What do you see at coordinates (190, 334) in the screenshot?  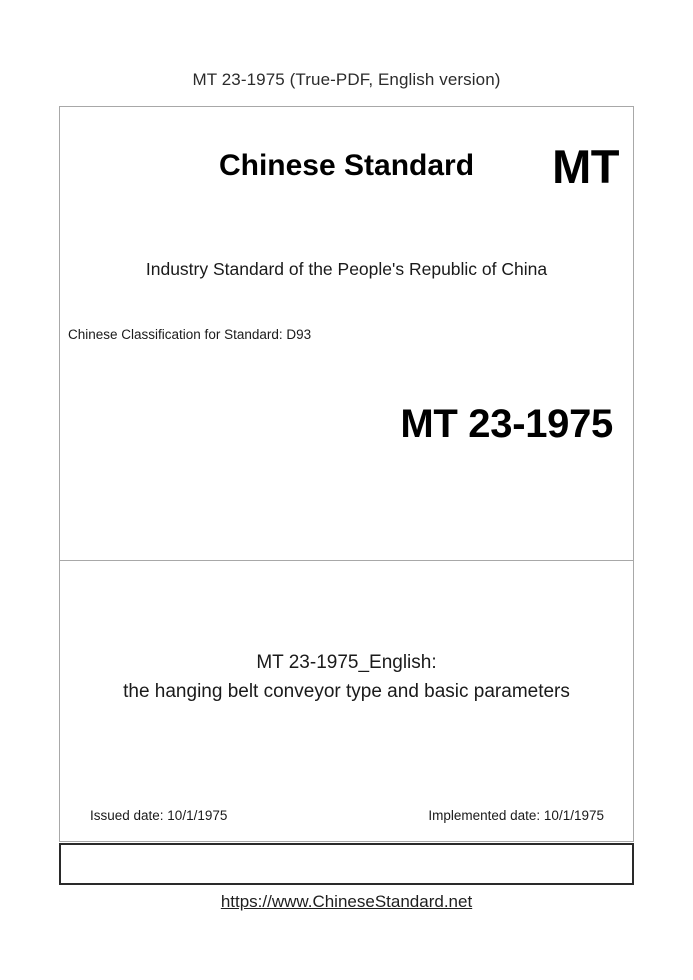 I see `standard-classification: Chinese Classification for Standard: D93` at bounding box center [190, 334].